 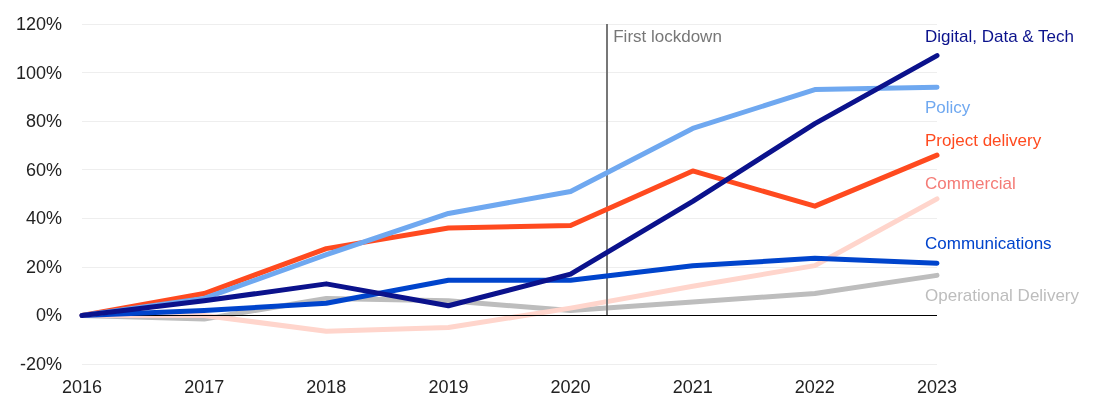 What do you see at coordinates (667, 36) in the screenshot?
I see `ref-line-label: First lockdown` at bounding box center [667, 36].